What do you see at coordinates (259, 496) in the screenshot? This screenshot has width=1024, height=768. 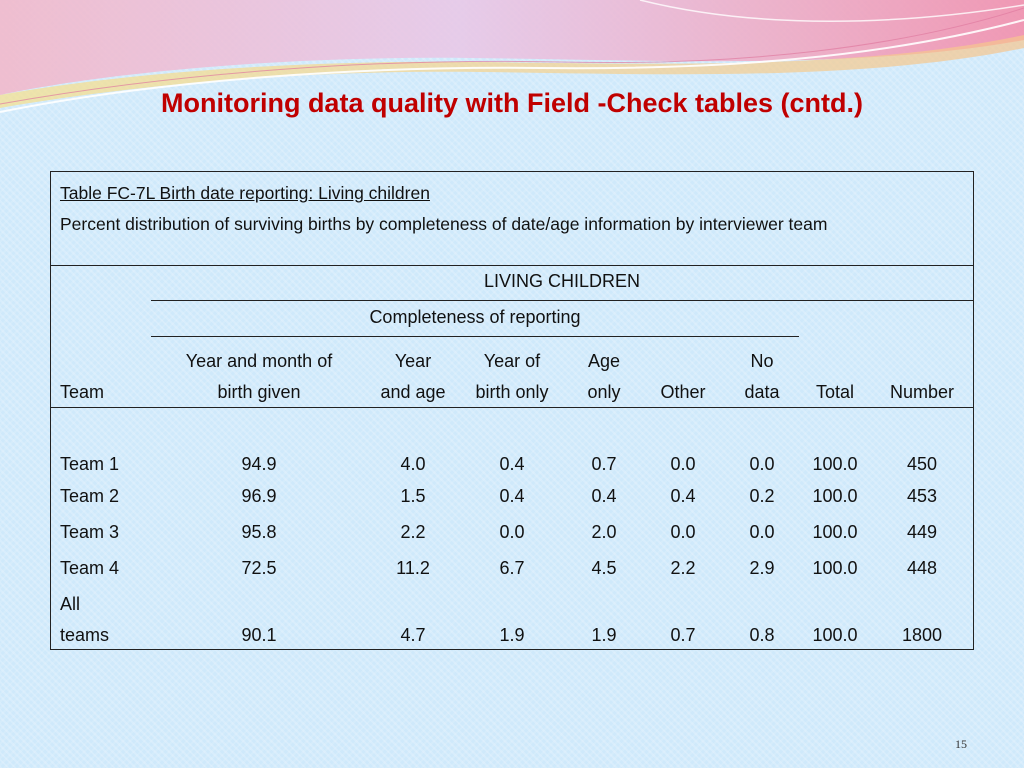 I see `cell-year-month: 96.9` at bounding box center [259, 496].